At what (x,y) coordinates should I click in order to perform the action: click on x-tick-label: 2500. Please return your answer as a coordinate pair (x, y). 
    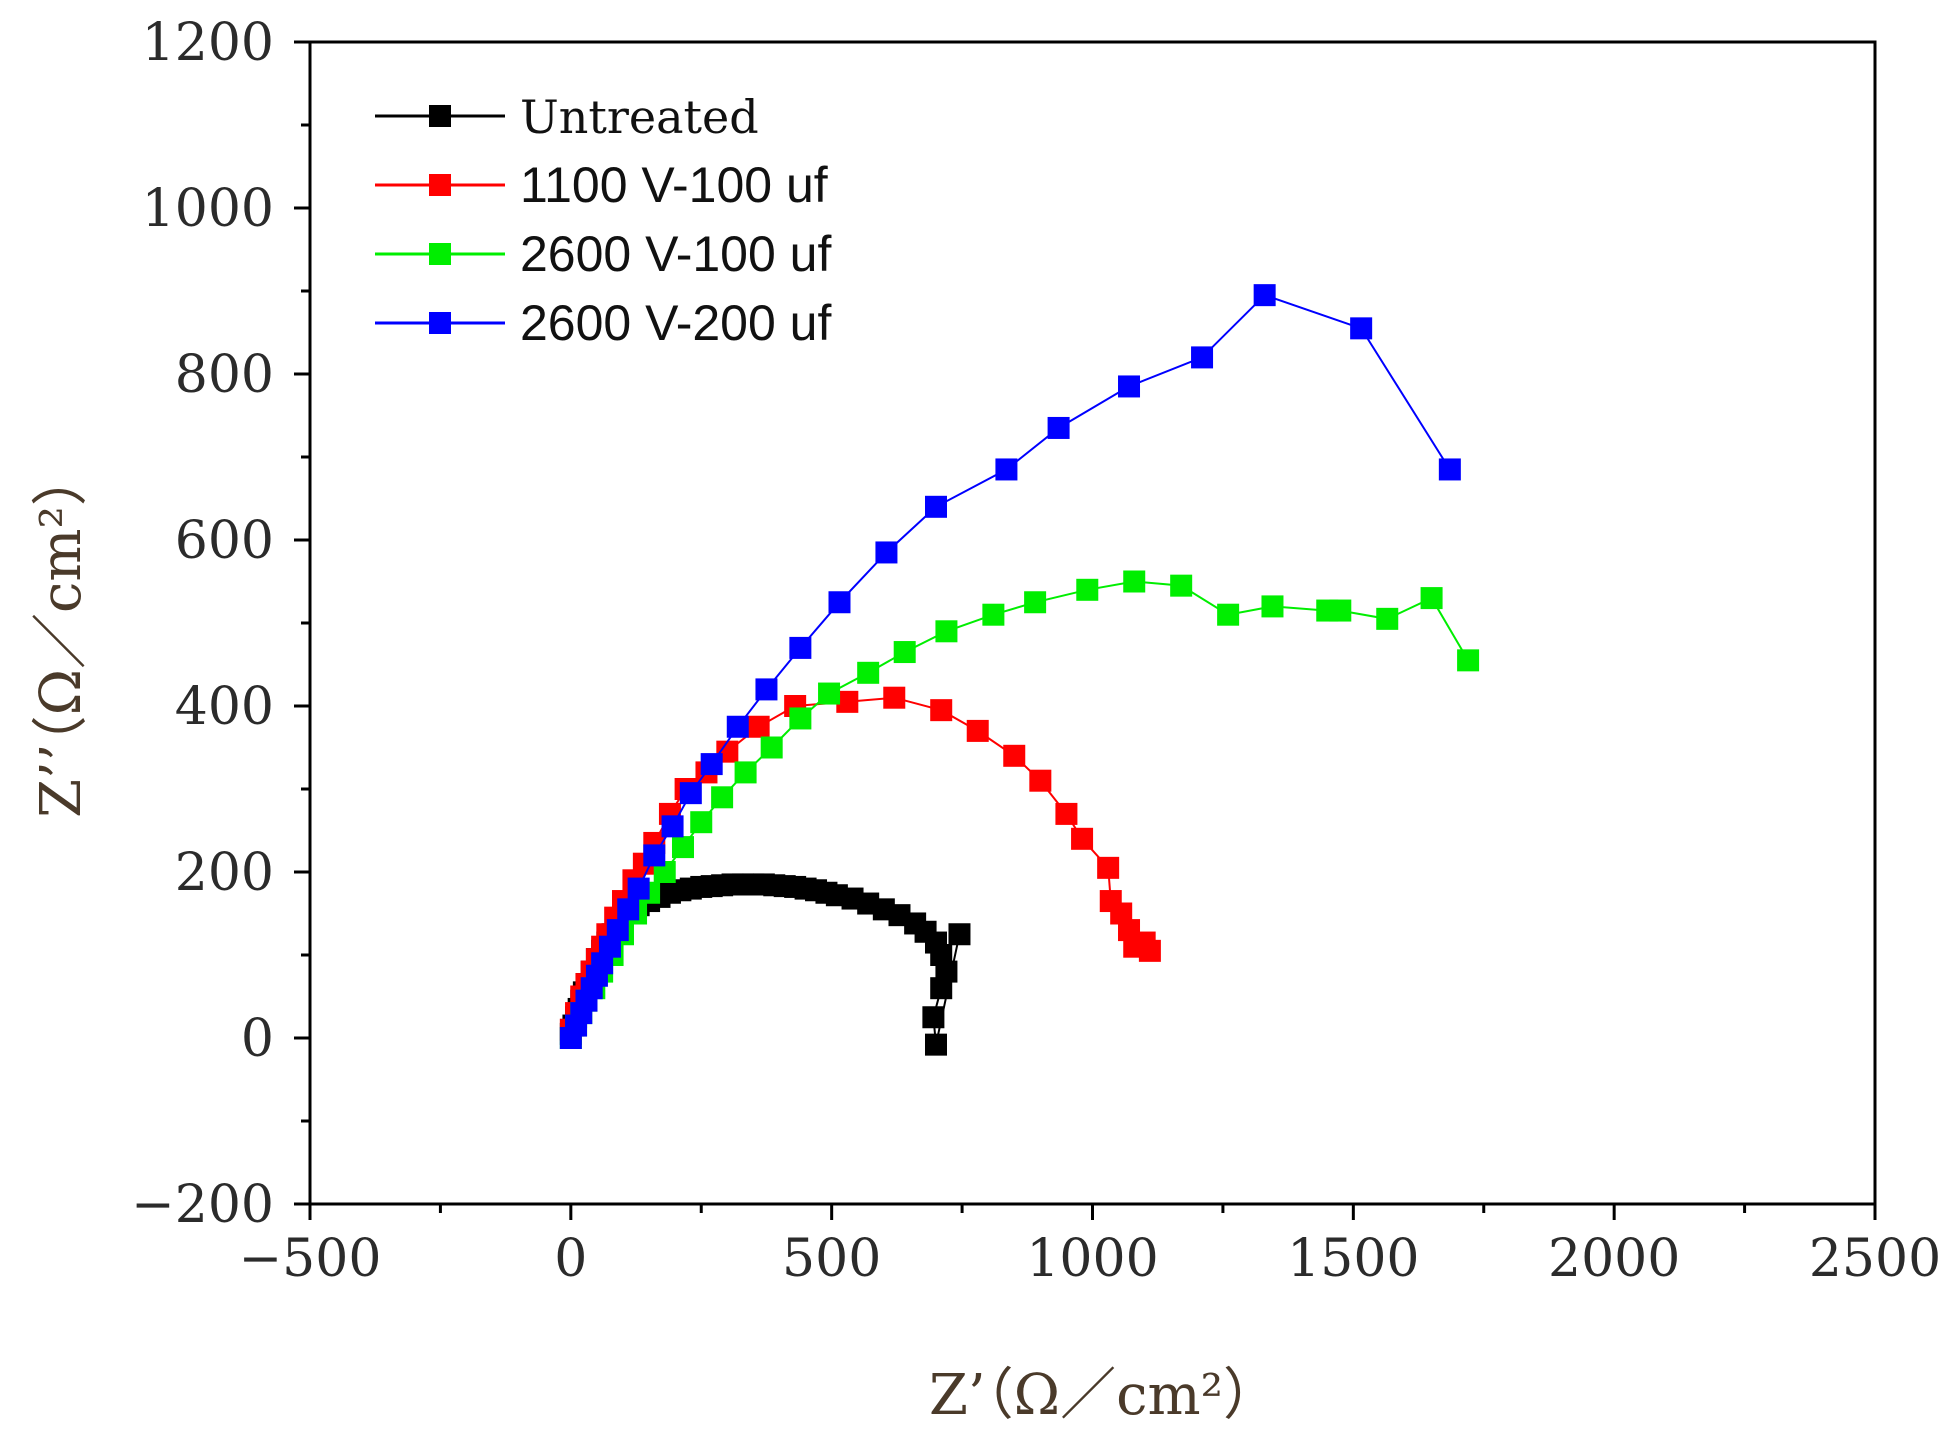
    Looking at the image, I should click on (1875, 1259).